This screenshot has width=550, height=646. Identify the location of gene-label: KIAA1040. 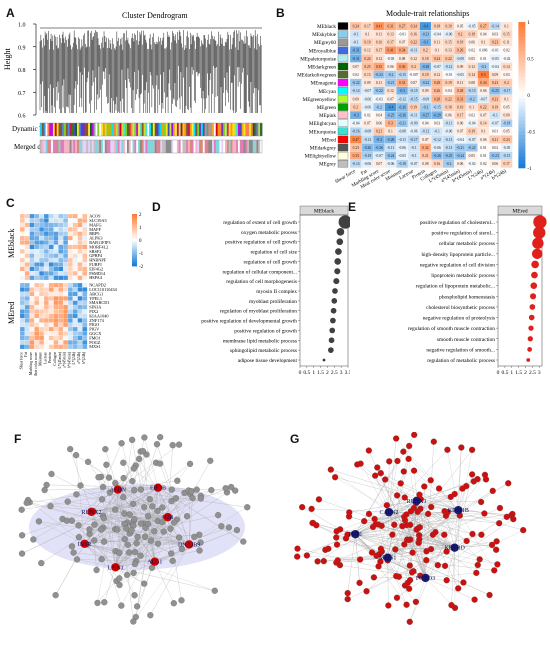
(98, 315).